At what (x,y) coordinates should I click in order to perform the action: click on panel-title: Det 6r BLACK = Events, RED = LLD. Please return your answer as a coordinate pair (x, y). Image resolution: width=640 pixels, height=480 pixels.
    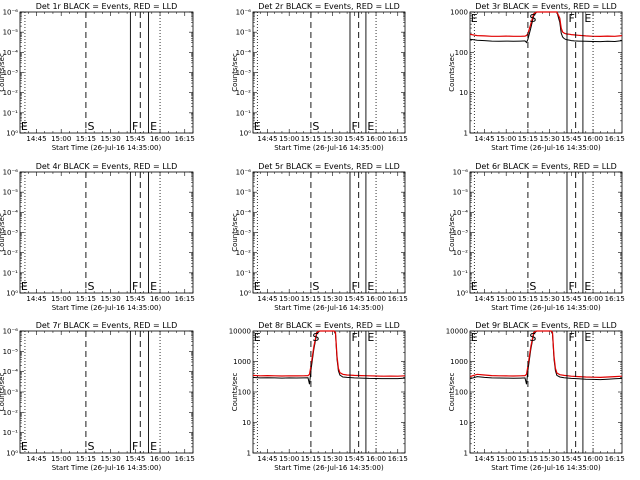
    Looking at the image, I should click on (546, 166).